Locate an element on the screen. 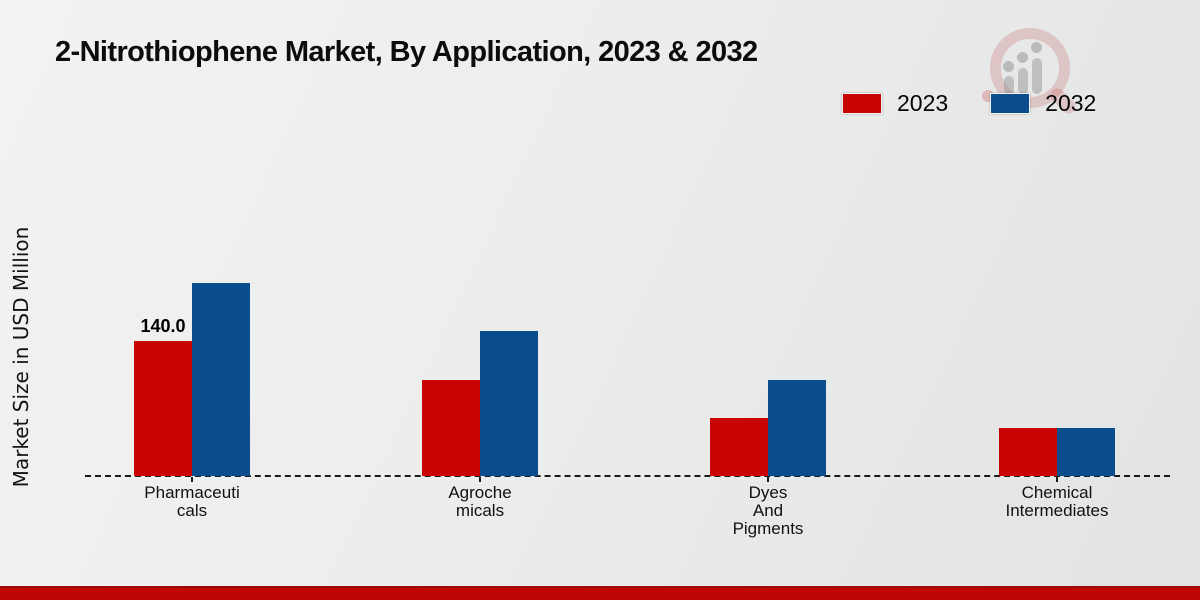 The height and width of the screenshot is (600, 1200). legend-label-2032: 2032 is located at coordinates (1071, 103).